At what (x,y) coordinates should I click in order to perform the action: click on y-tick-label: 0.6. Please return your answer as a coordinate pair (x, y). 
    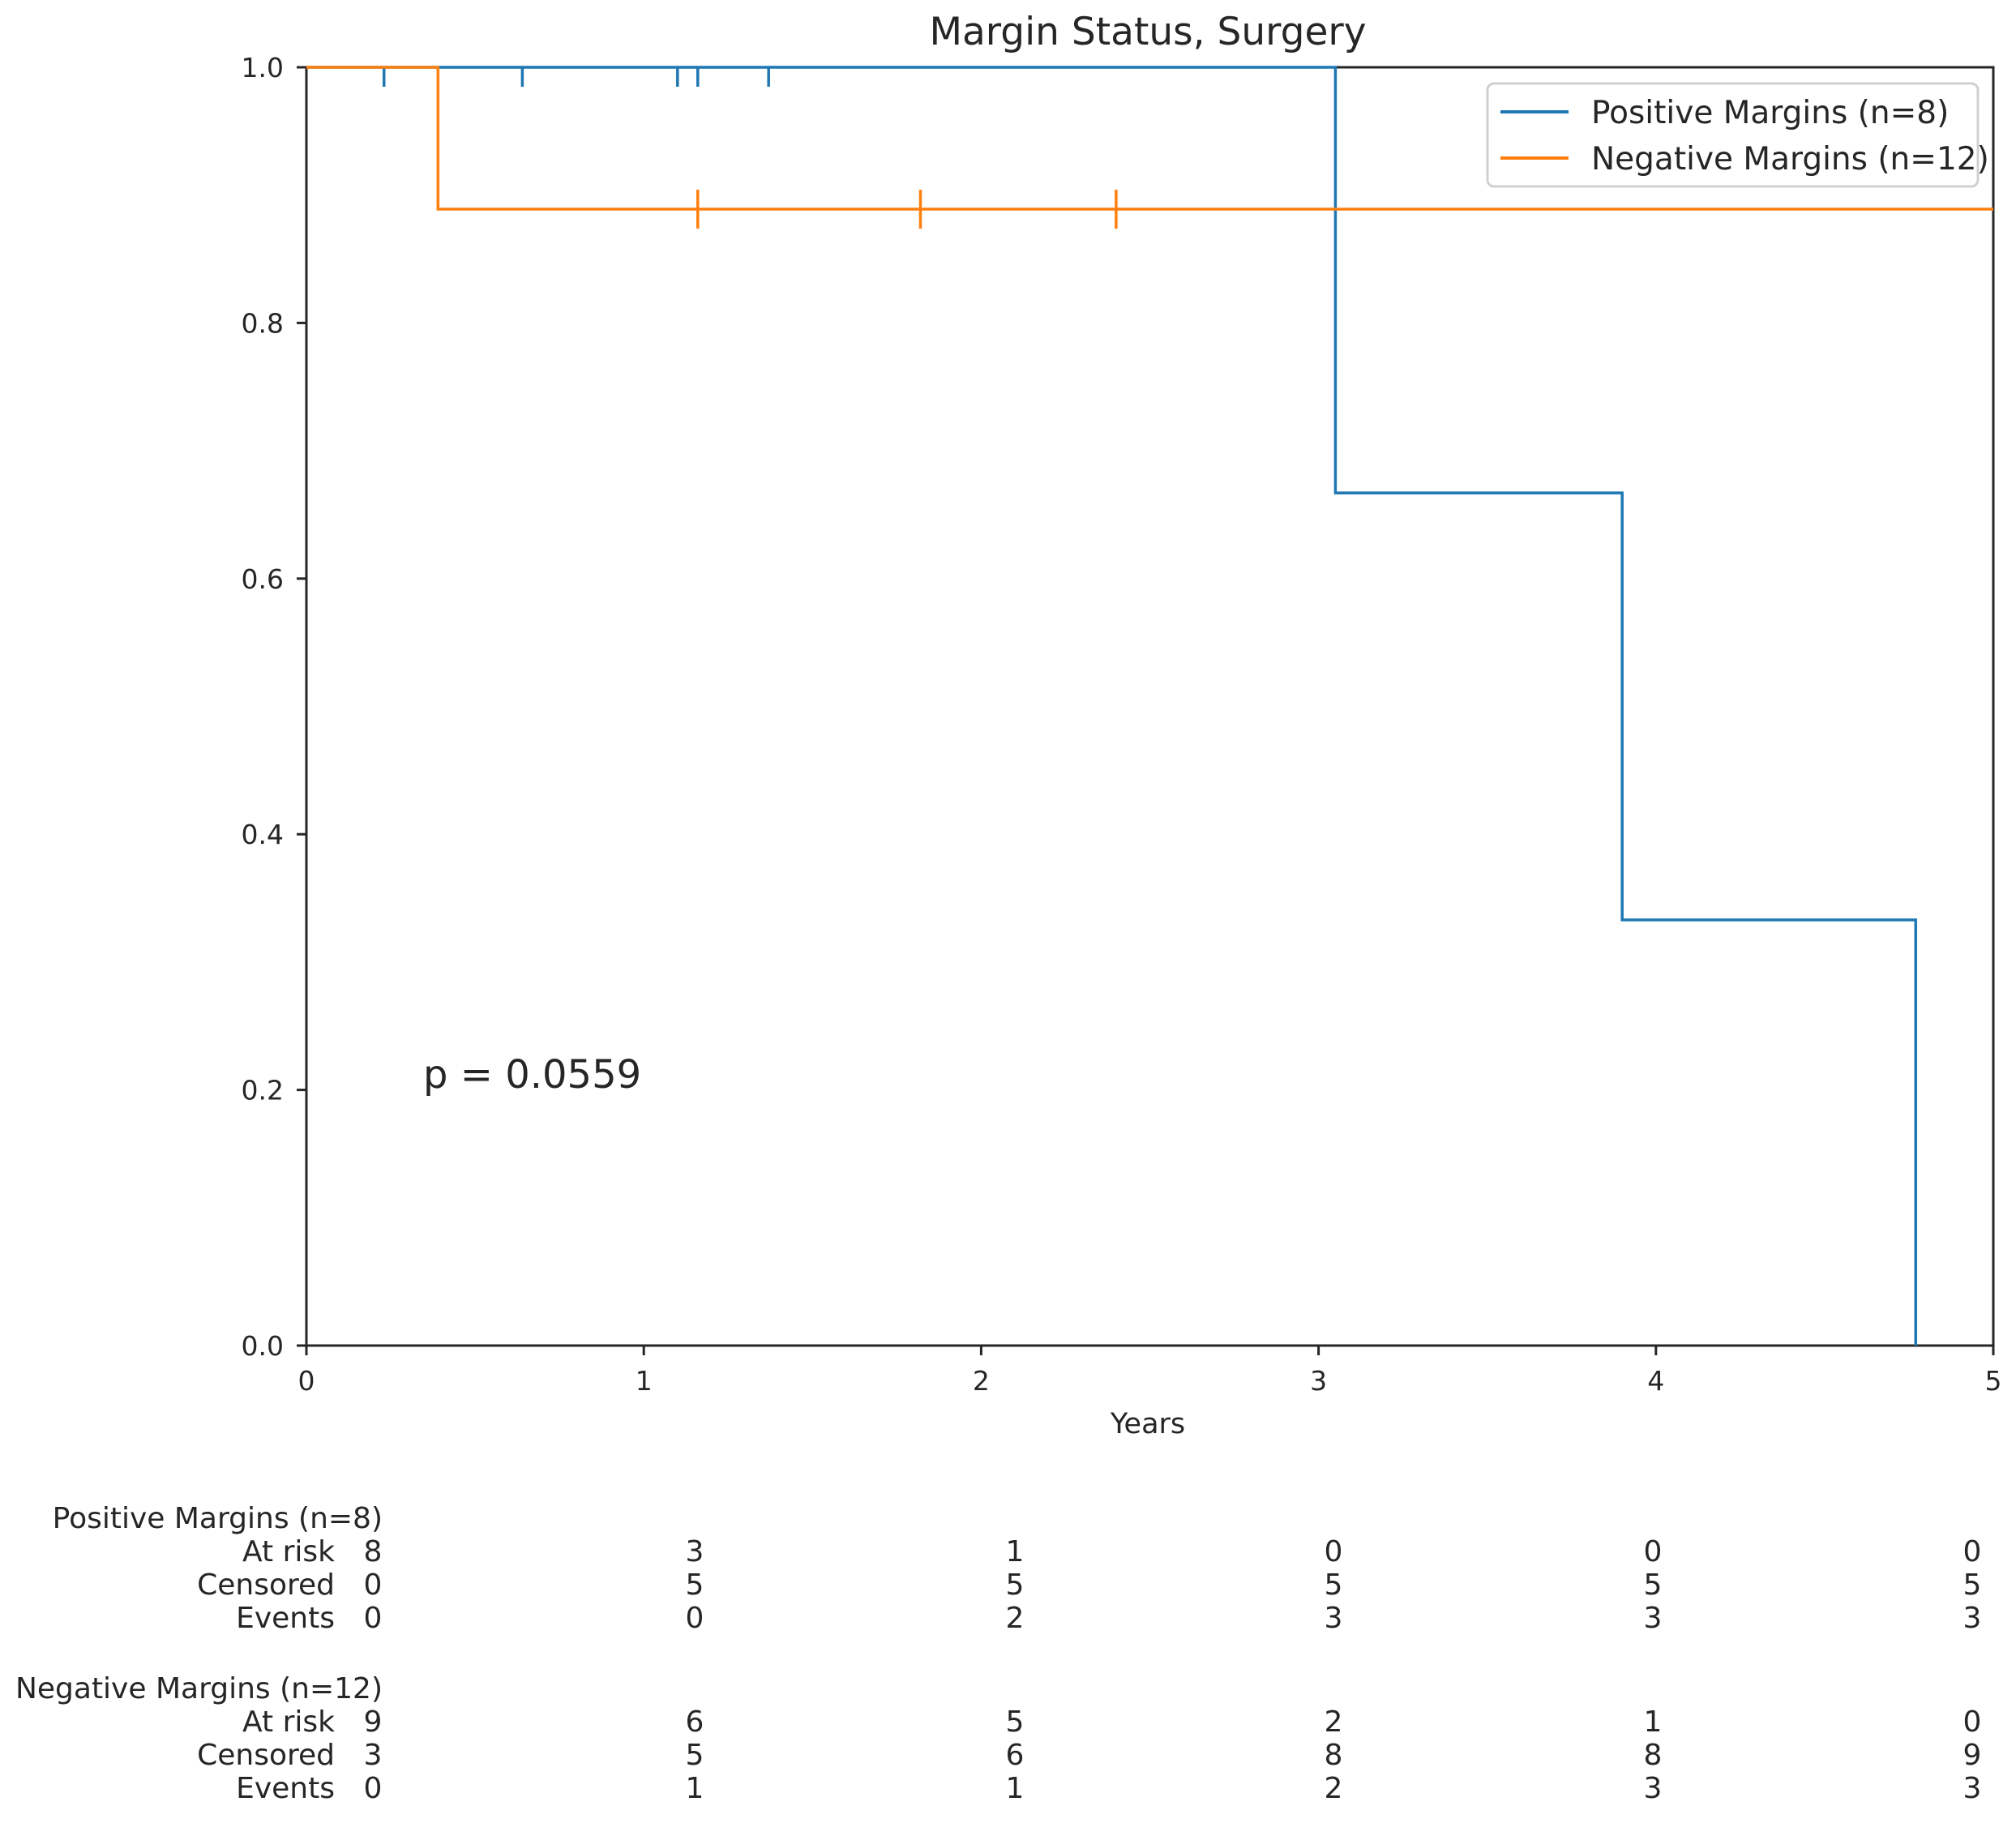
    Looking at the image, I should click on (263, 579).